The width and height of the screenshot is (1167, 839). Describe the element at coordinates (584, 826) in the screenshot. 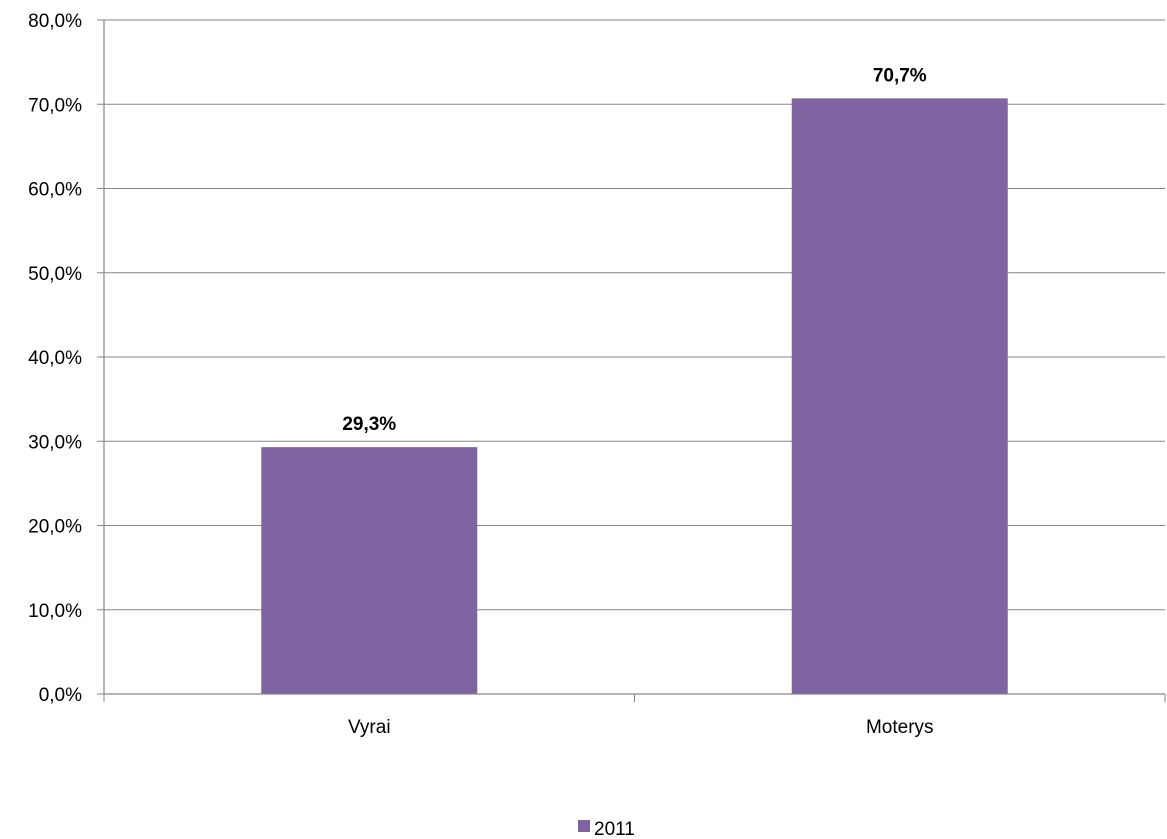

I see `legend-swatch-2011` at that location.